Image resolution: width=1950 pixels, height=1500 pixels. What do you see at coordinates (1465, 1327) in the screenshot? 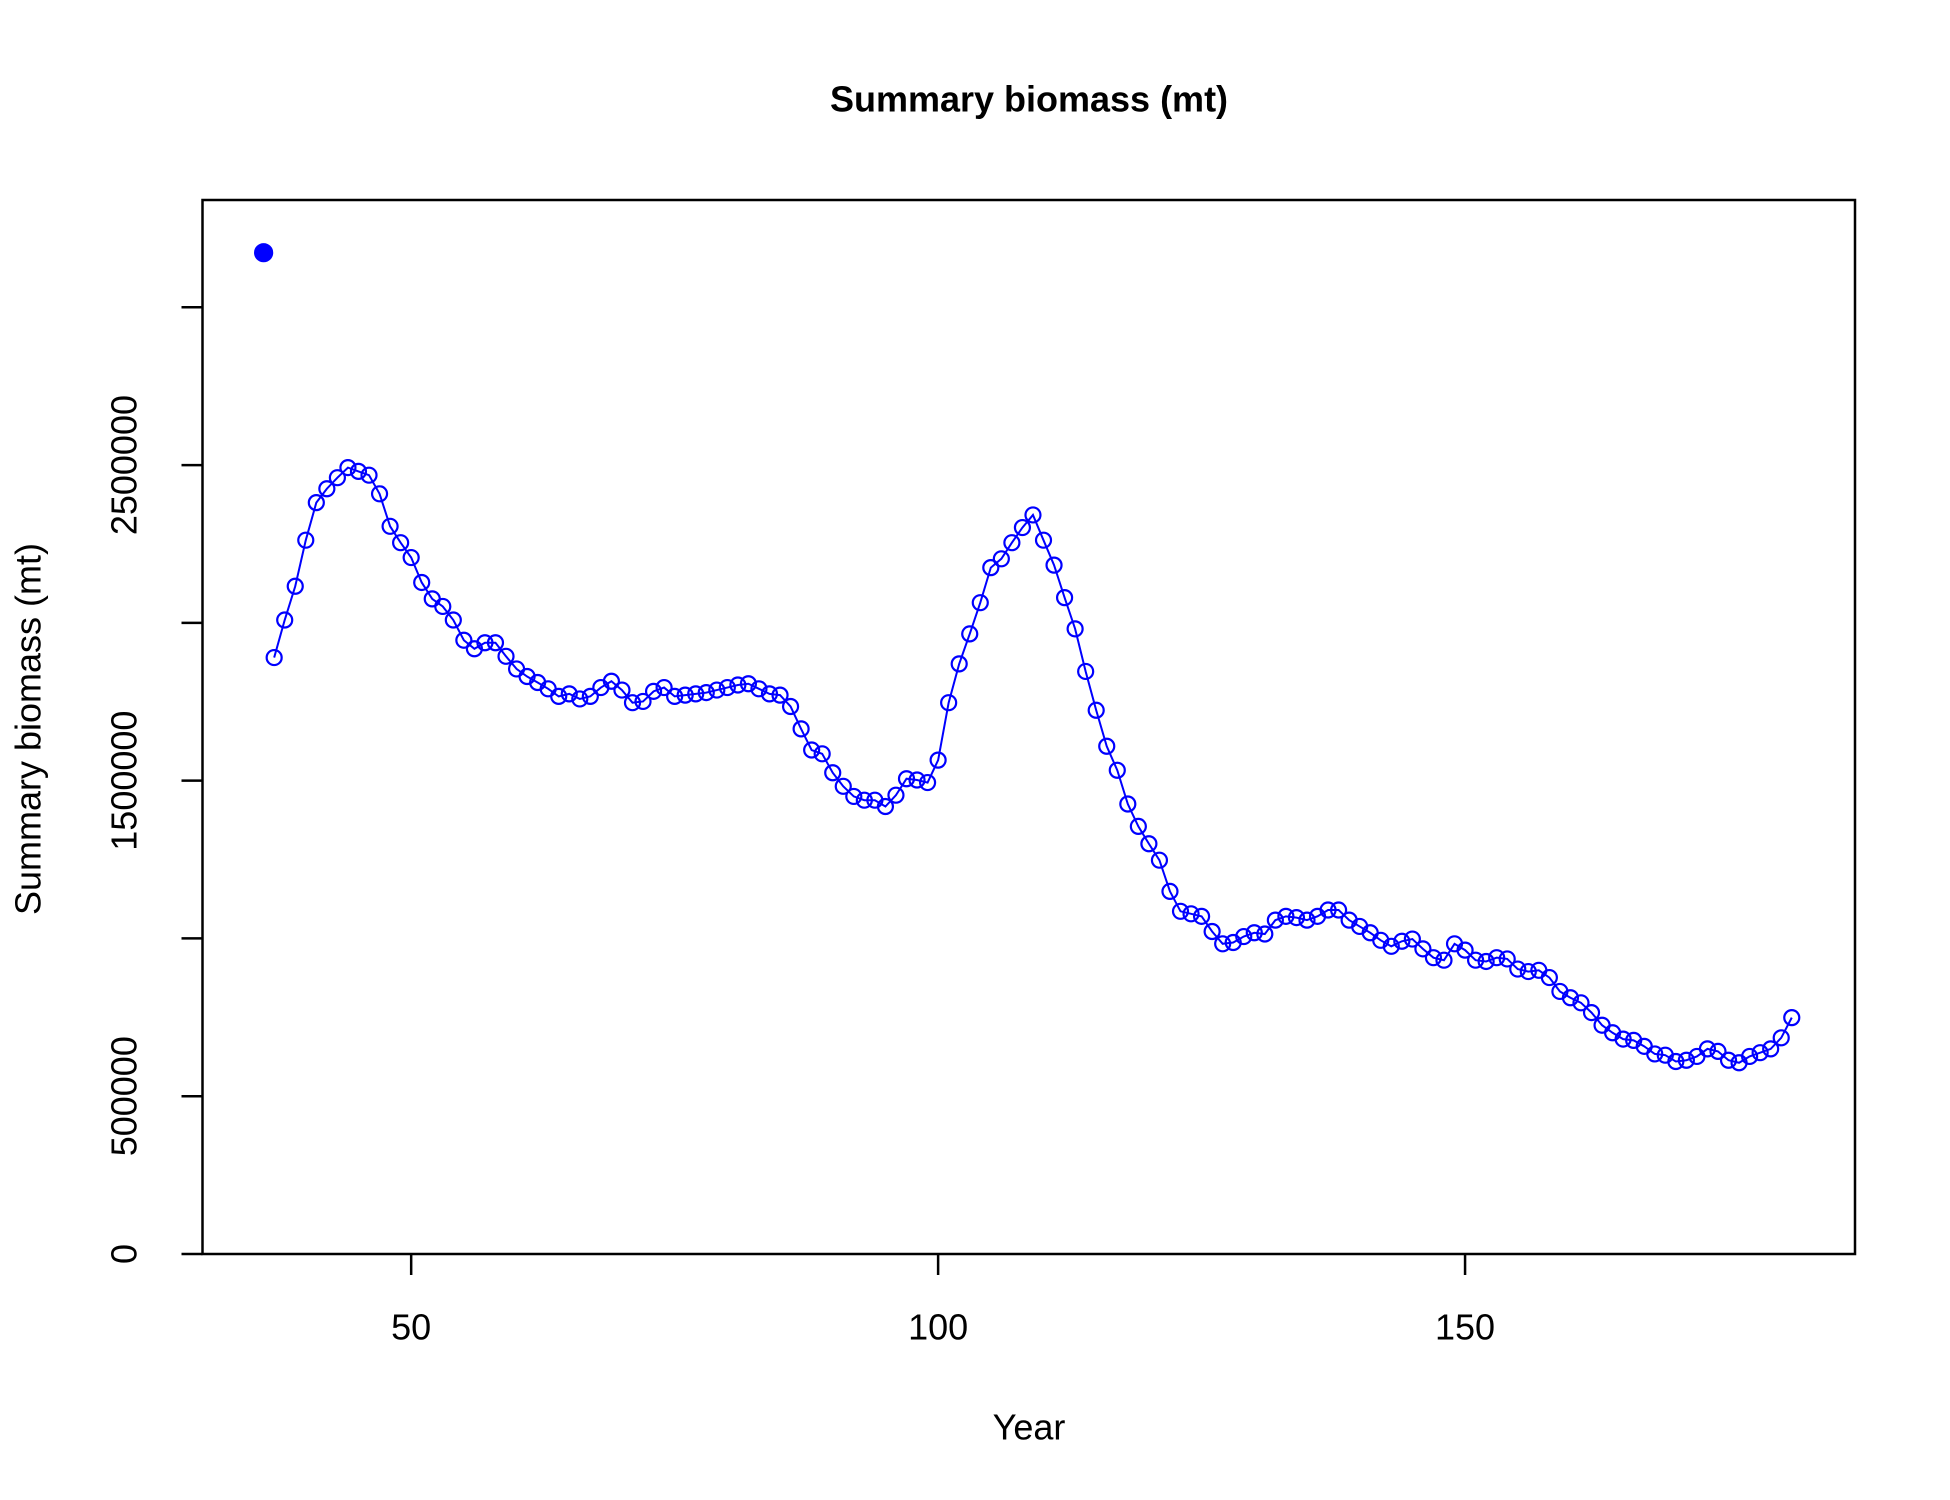
I see `x-tick-label: 150` at bounding box center [1465, 1327].